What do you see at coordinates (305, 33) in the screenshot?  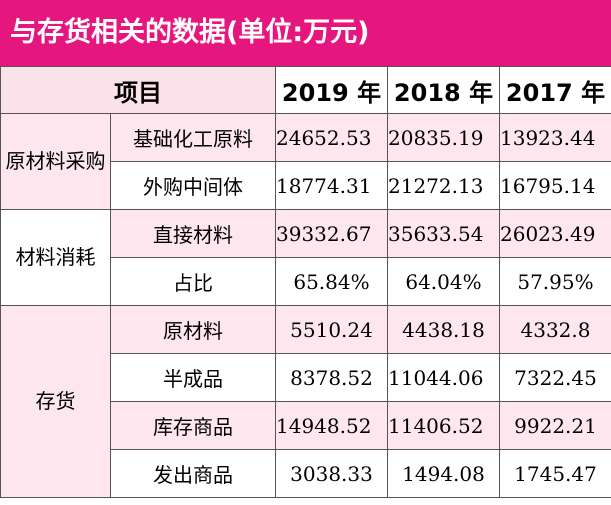 I see `table-title: 与存货相关的数据(单位:万元)` at bounding box center [305, 33].